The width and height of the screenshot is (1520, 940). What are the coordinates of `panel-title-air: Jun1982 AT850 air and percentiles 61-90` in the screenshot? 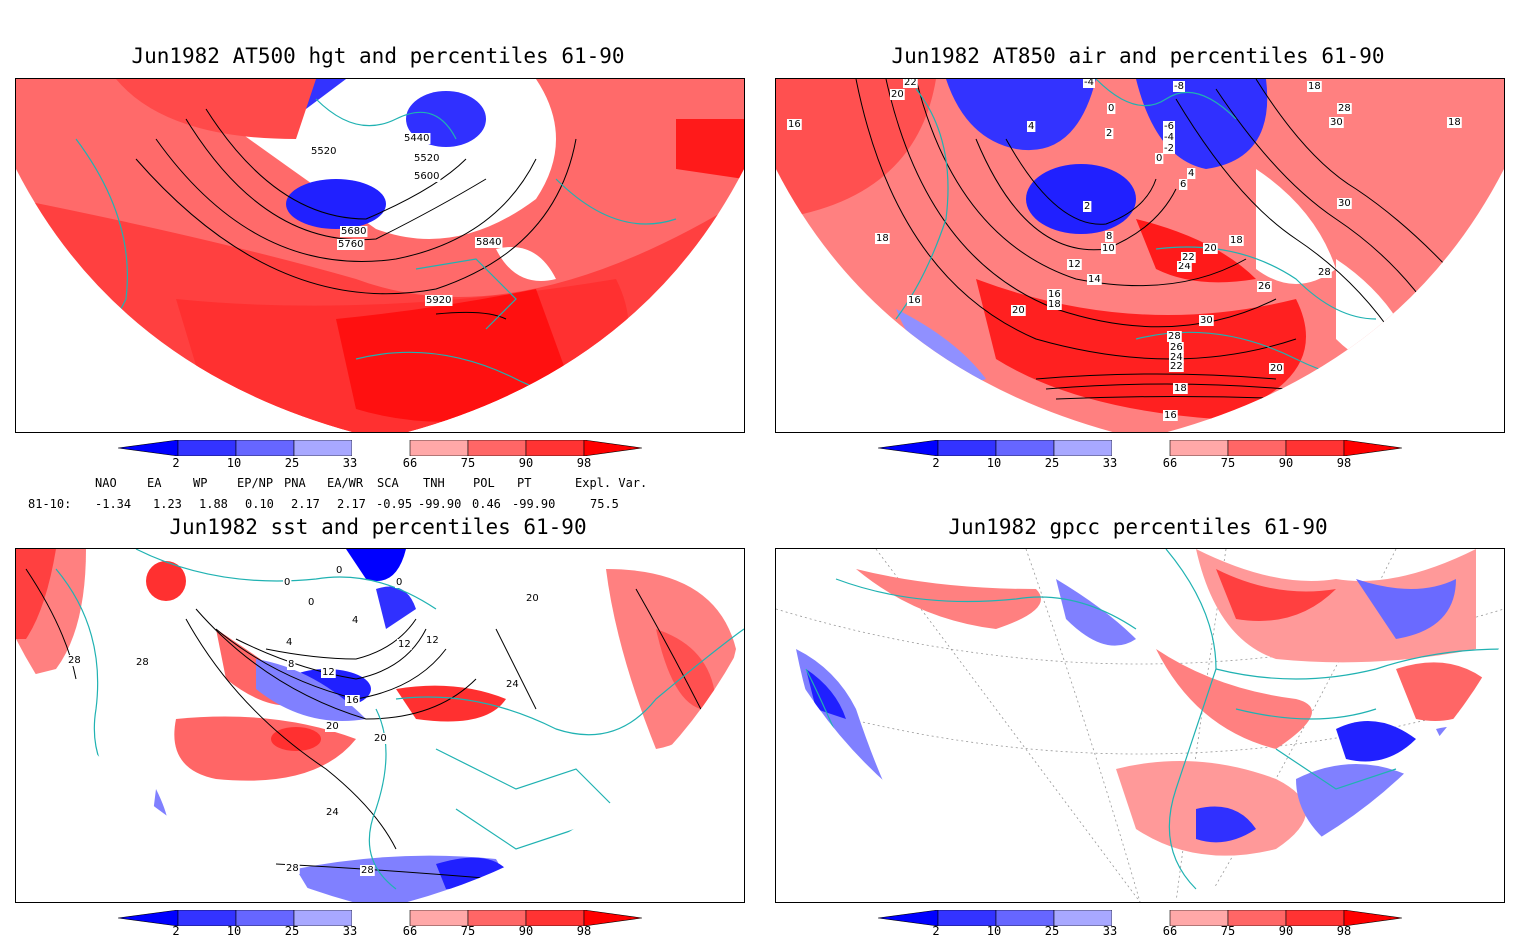 It's located at (1138, 56).